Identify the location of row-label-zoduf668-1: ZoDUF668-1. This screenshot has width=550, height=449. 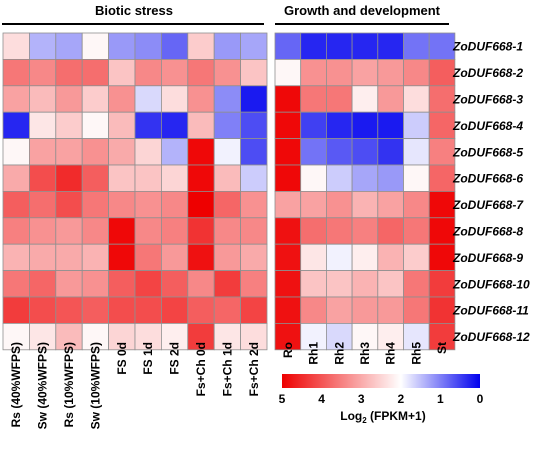
(487, 47).